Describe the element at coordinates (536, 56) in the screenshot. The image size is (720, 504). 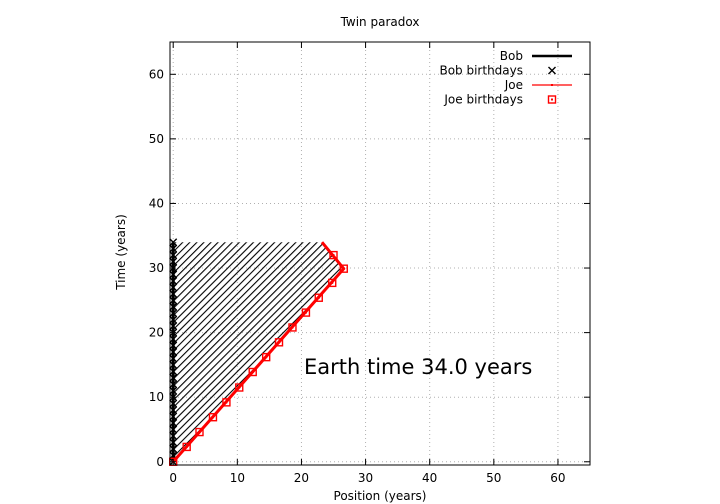
I see `legend-item-bob: Bob` at that location.